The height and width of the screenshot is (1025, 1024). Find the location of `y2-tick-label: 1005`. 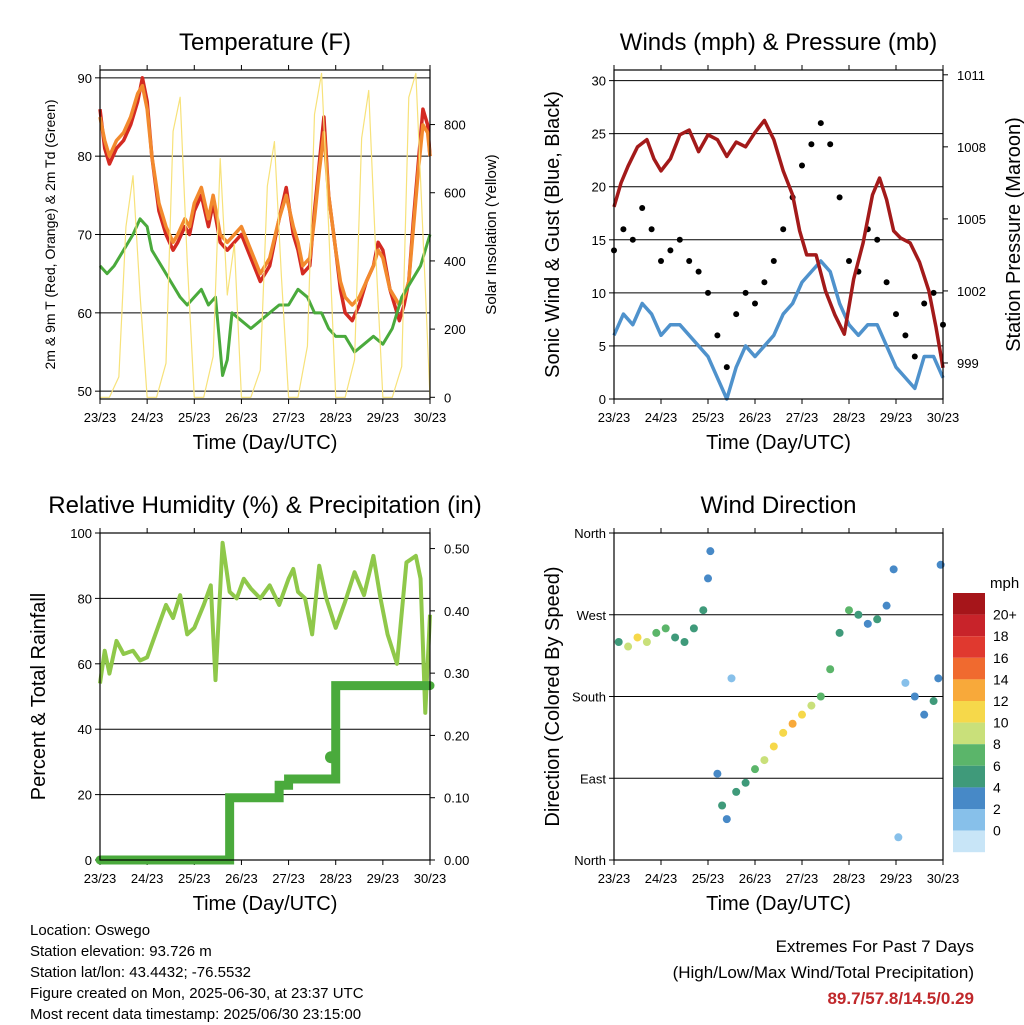

y2-tick-label: 1005 is located at coordinates (971, 219).